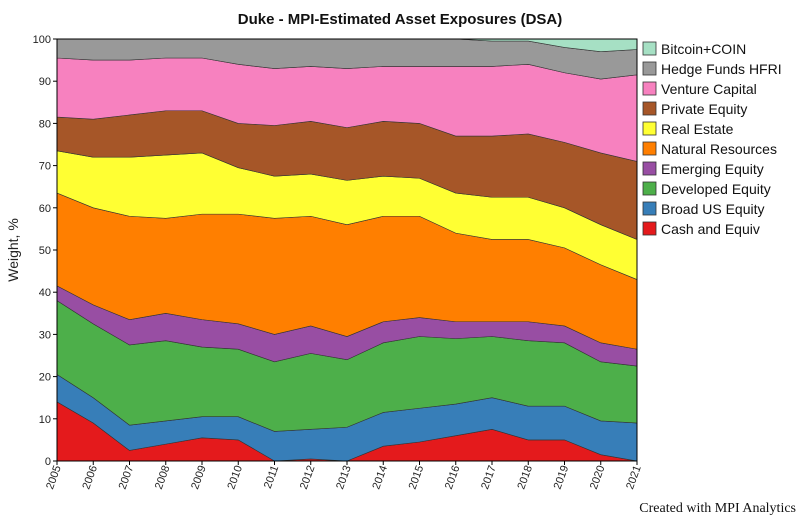 The height and width of the screenshot is (516, 800). I want to click on legend-label: Venture Capital, so click(709, 89).